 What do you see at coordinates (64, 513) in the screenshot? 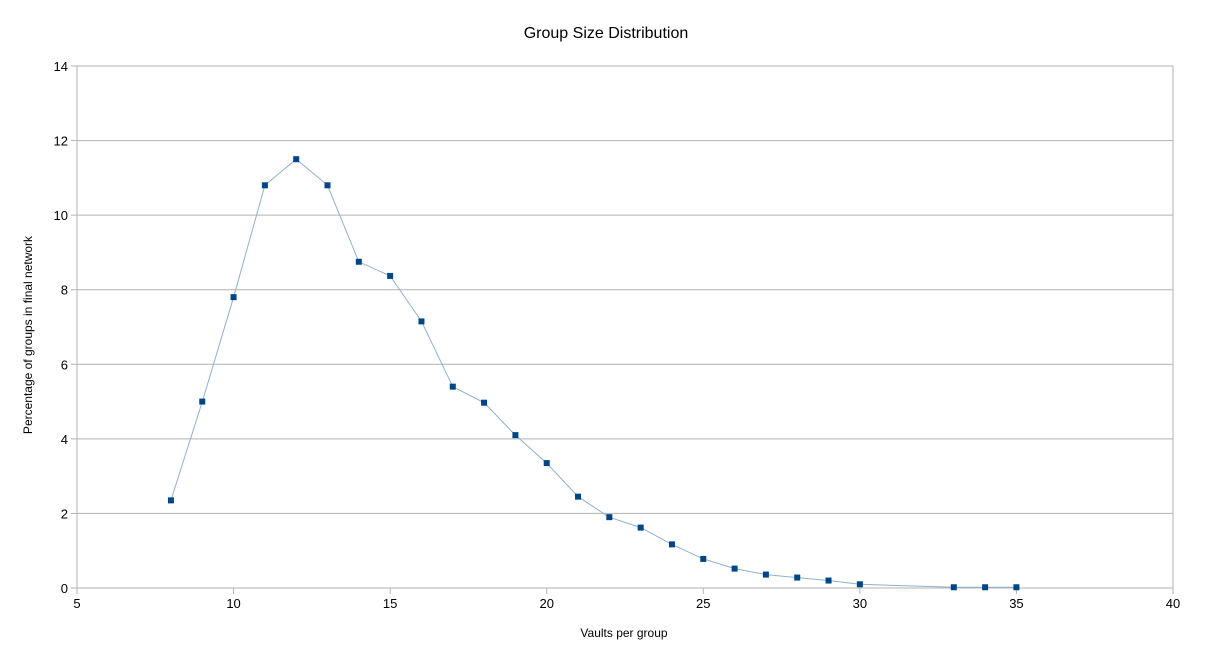
I see `y-tick-label: 2` at bounding box center [64, 513].